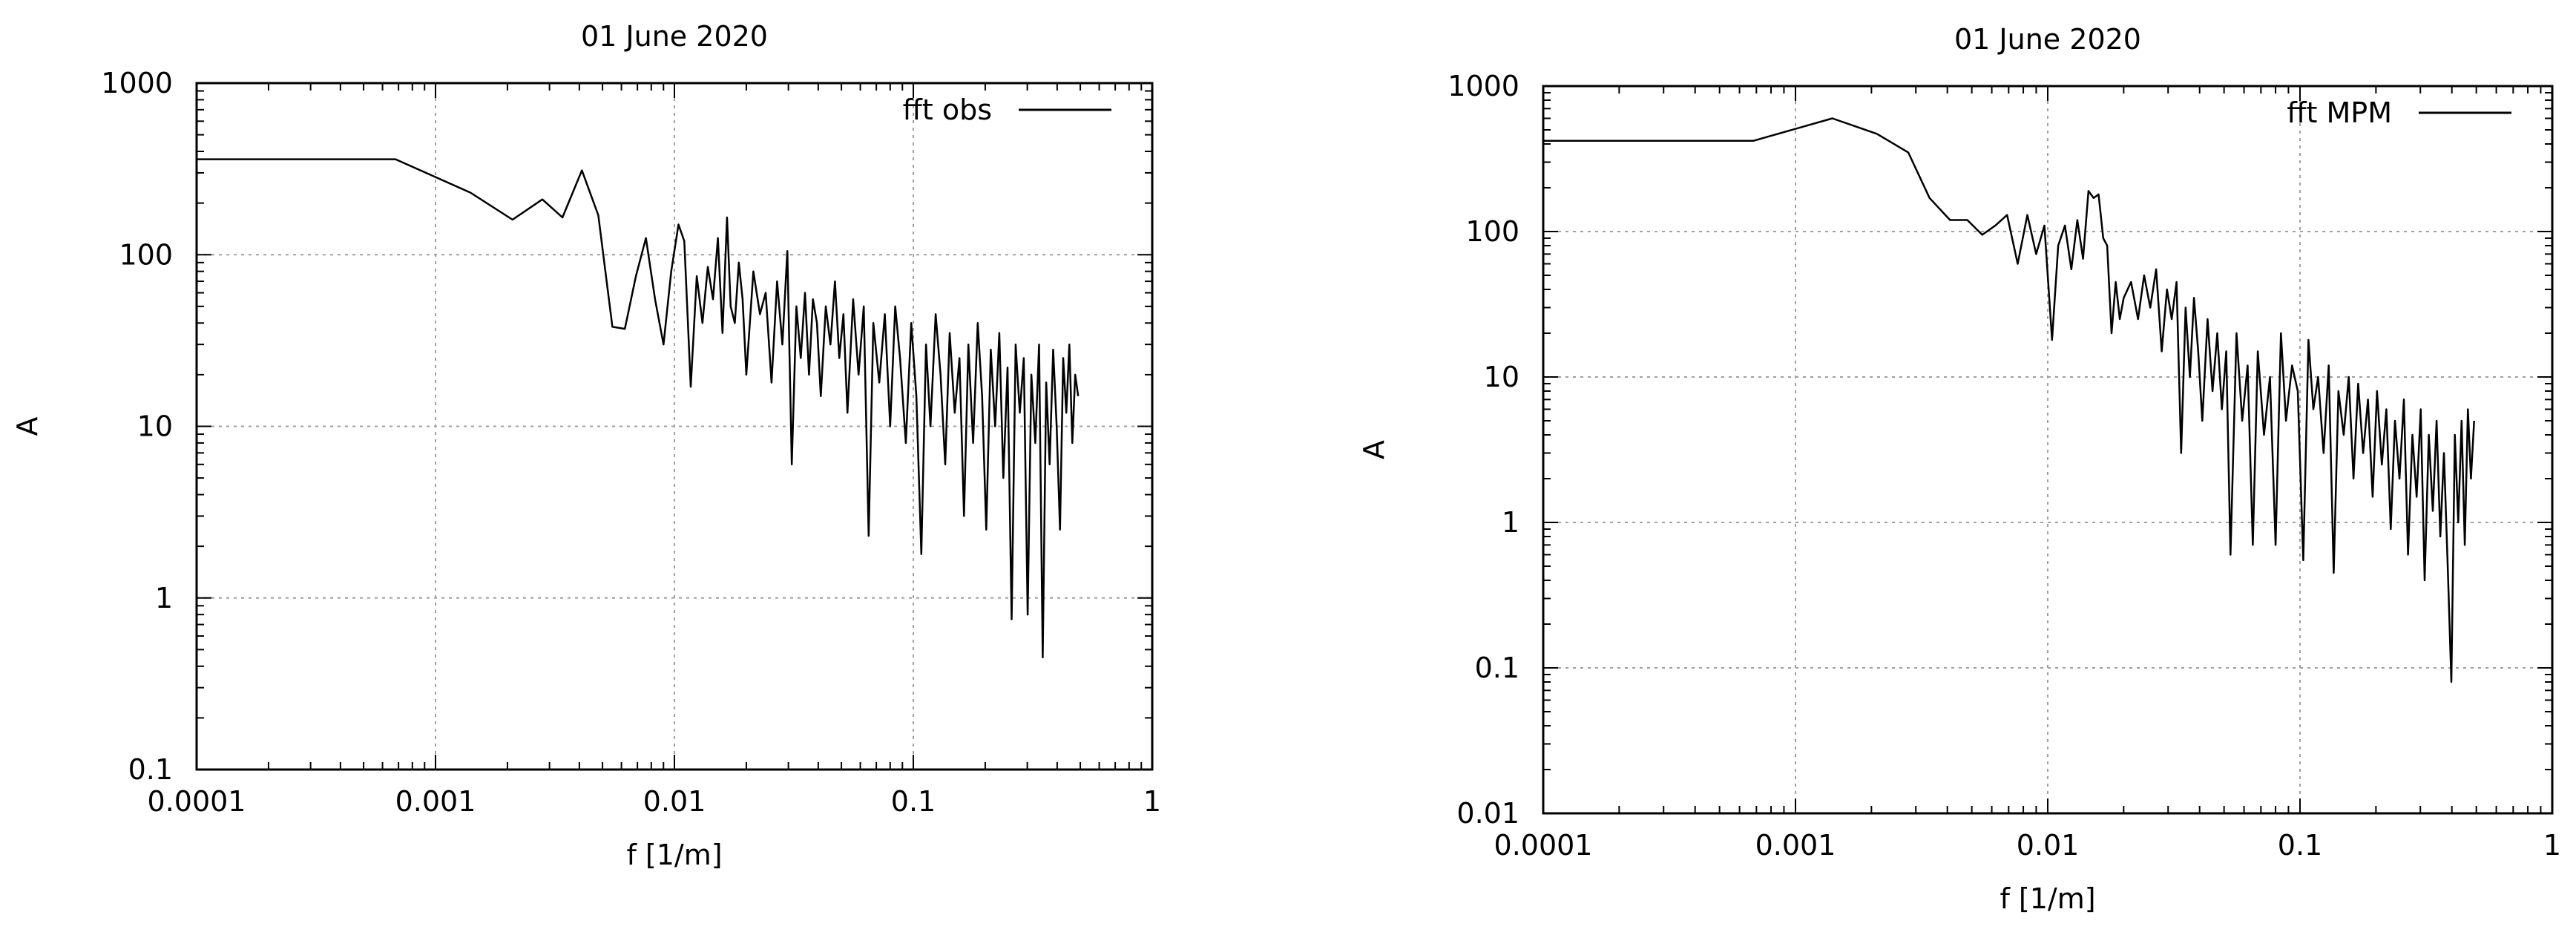 Image resolution: width=2576 pixels, height=938 pixels. What do you see at coordinates (2339, 112) in the screenshot?
I see `legend-label-mpm: fft MPM` at bounding box center [2339, 112].